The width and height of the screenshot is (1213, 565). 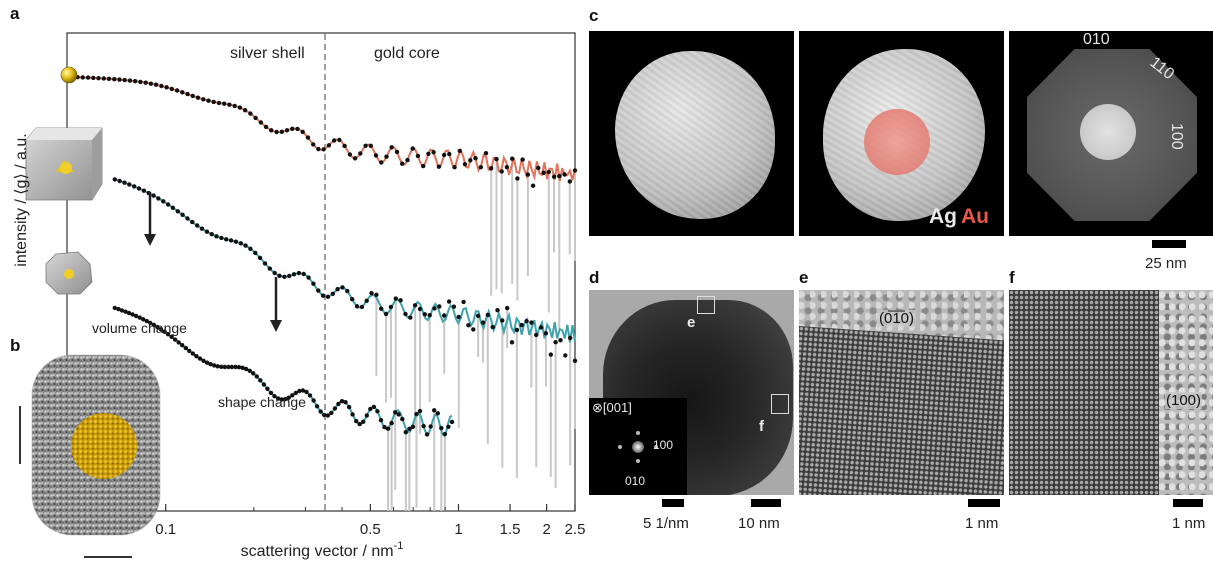 What do you see at coordinates (165, 529) in the screenshot?
I see `x-tick-label: 0.1` at bounding box center [165, 529].